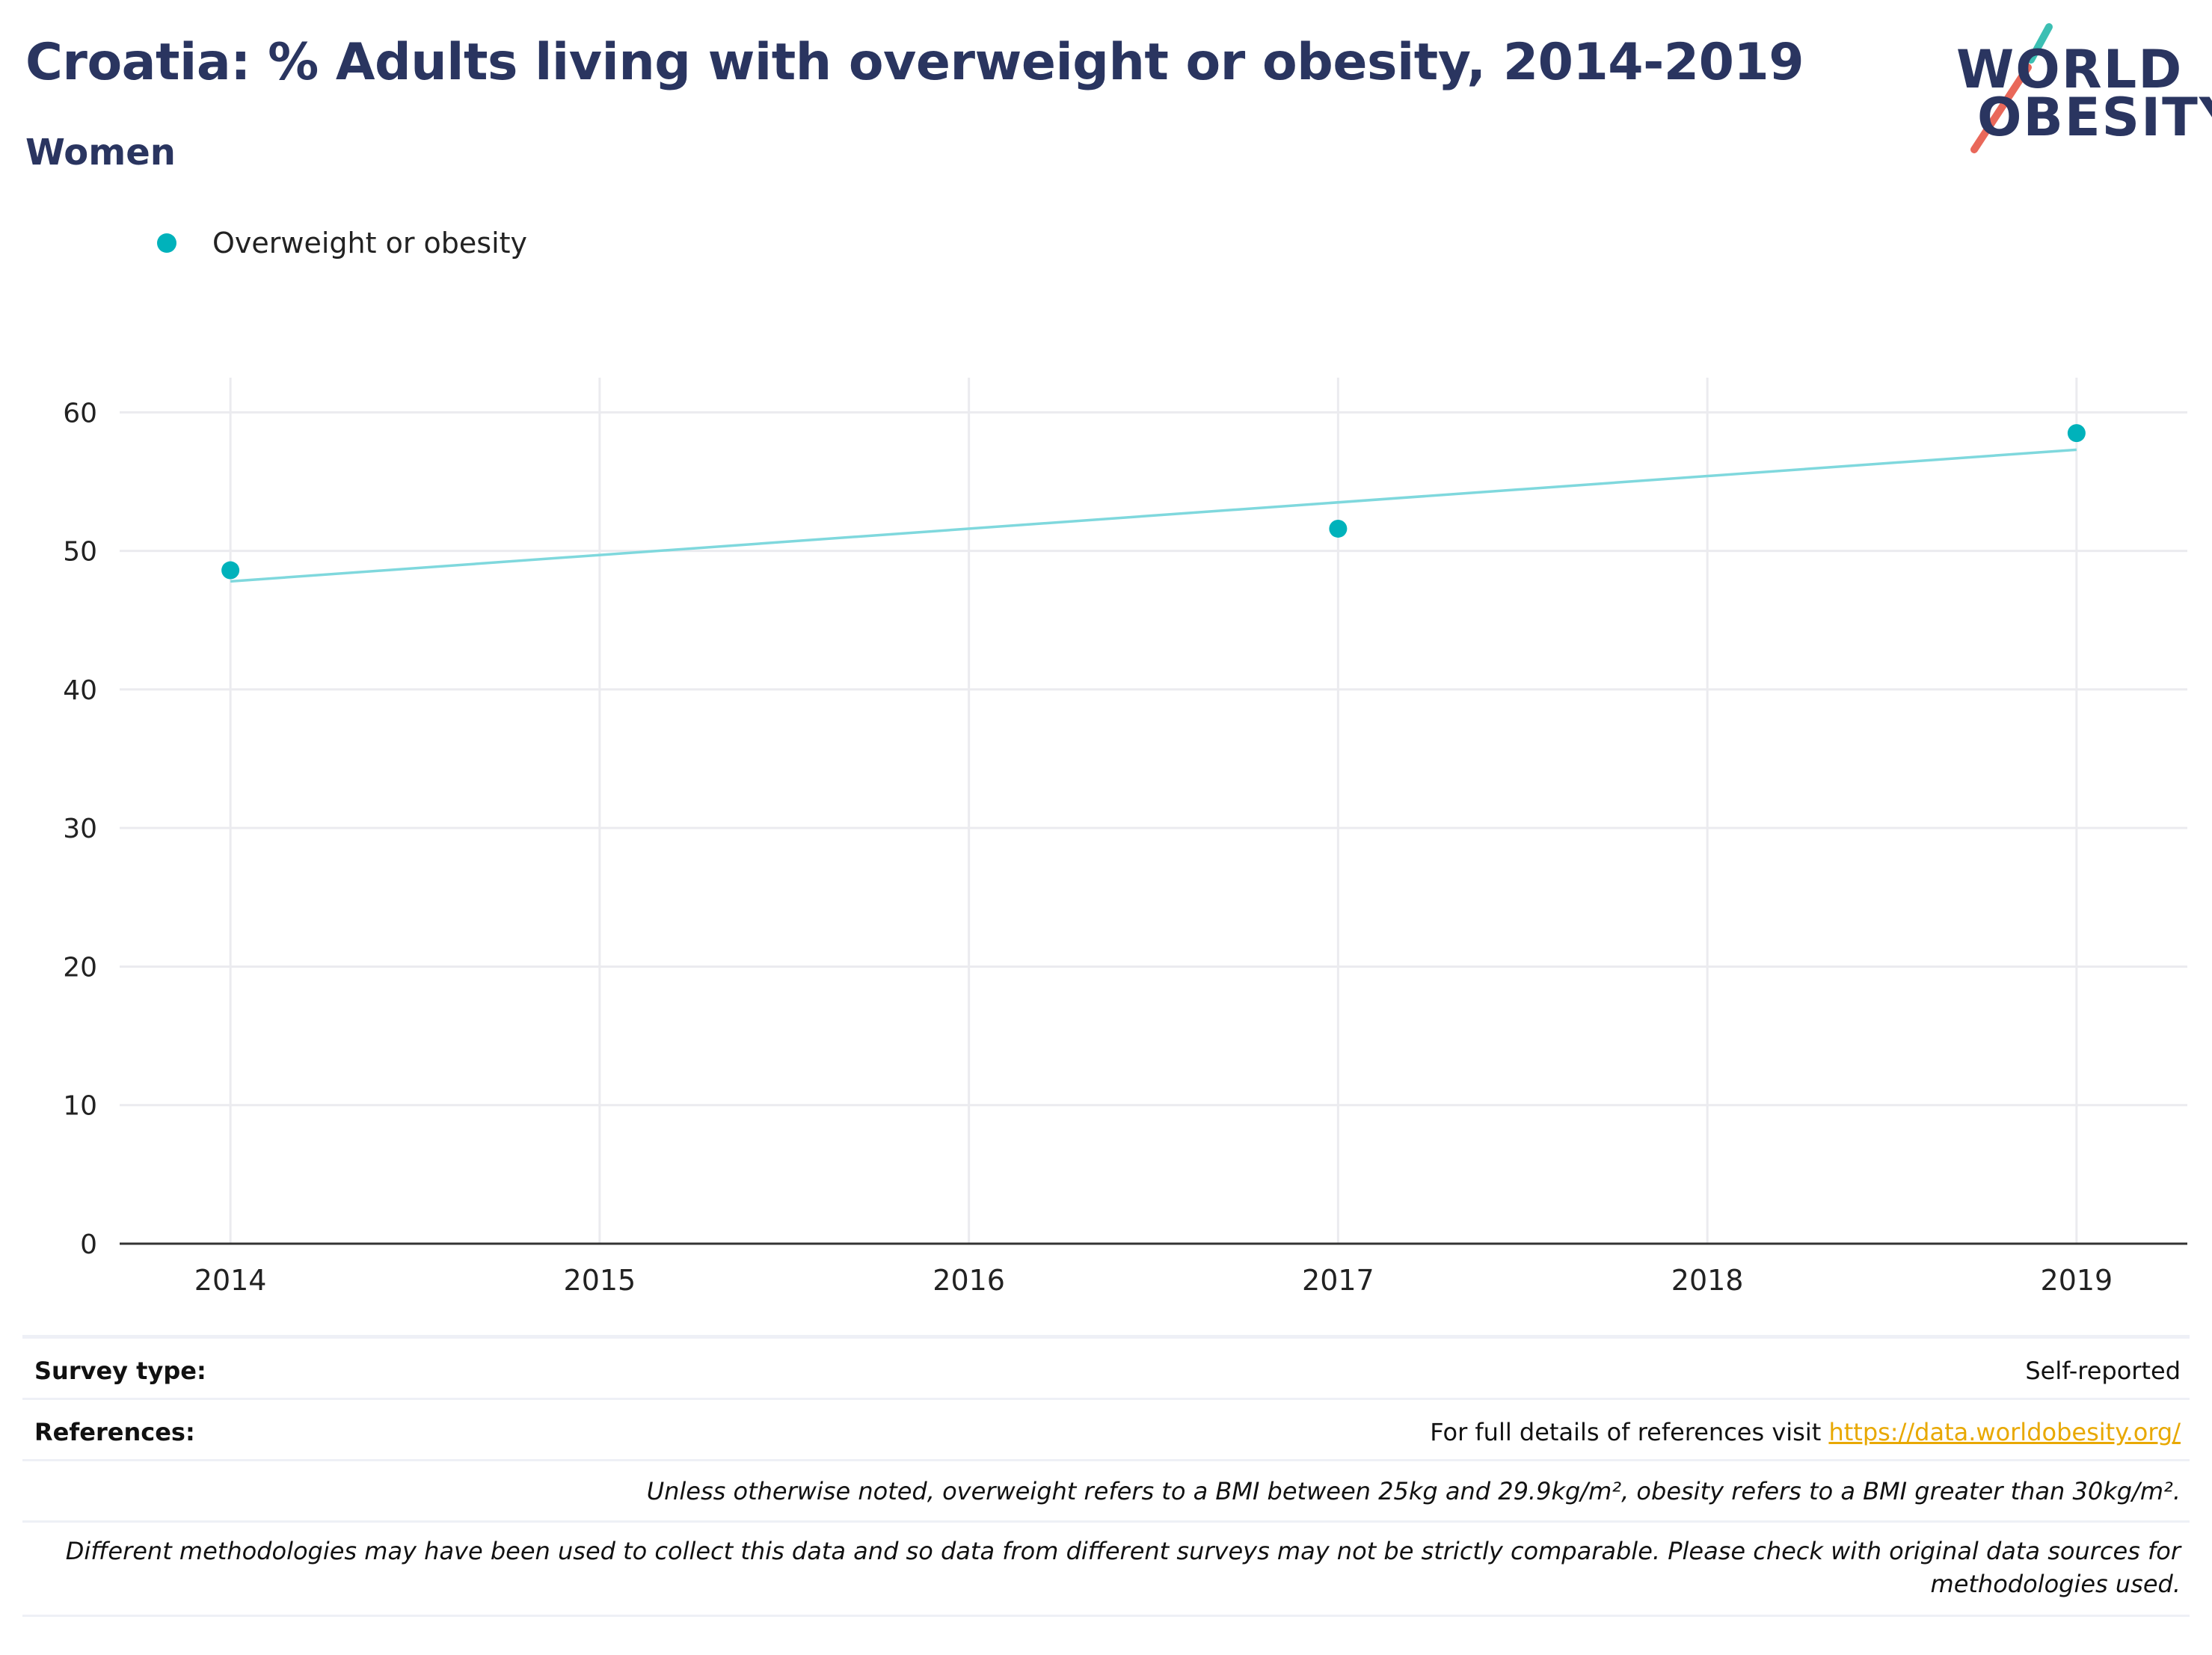 Image resolution: width=2212 pixels, height=1655 pixels. Describe the element at coordinates (1707, 1280) in the screenshot. I see `x-tick-label: 2018` at that location.